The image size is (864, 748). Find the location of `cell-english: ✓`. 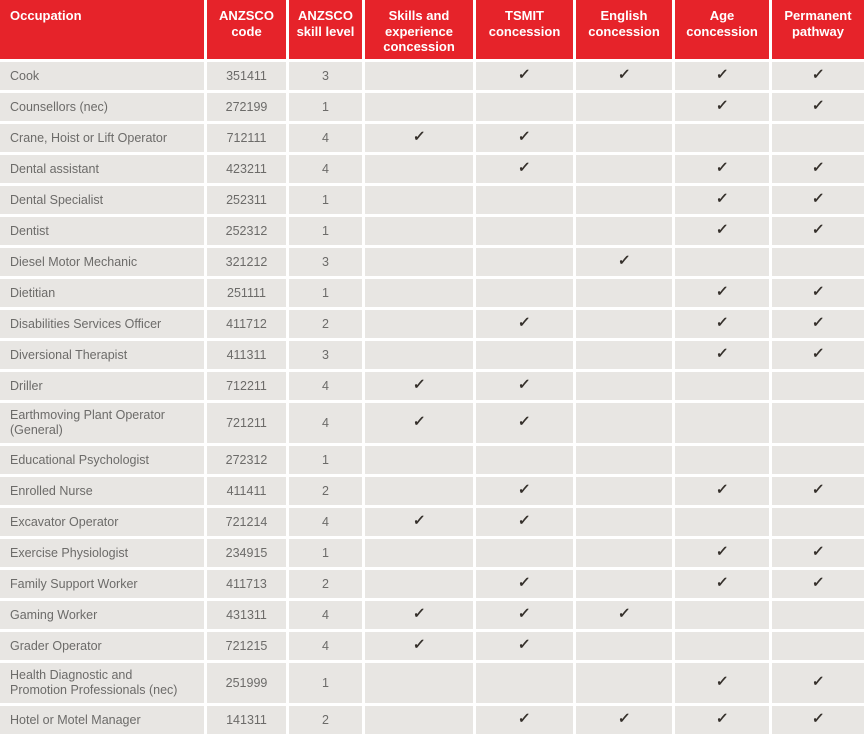

cell-english: ✓ is located at coordinates (624, 615).